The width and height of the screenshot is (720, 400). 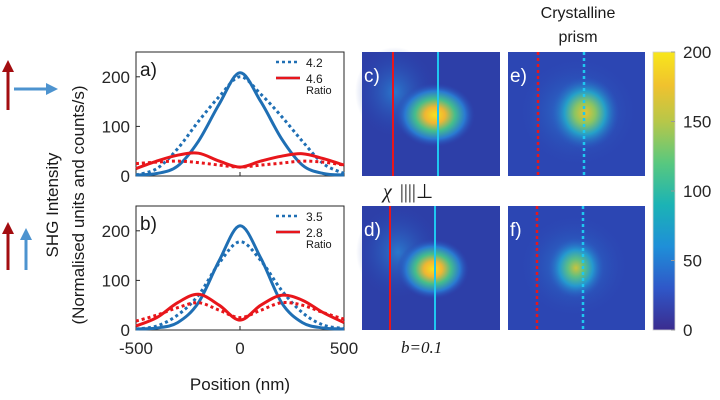 What do you see at coordinates (239, 348) in the screenshot?
I see `x-tick-label-b: 0` at bounding box center [239, 348].